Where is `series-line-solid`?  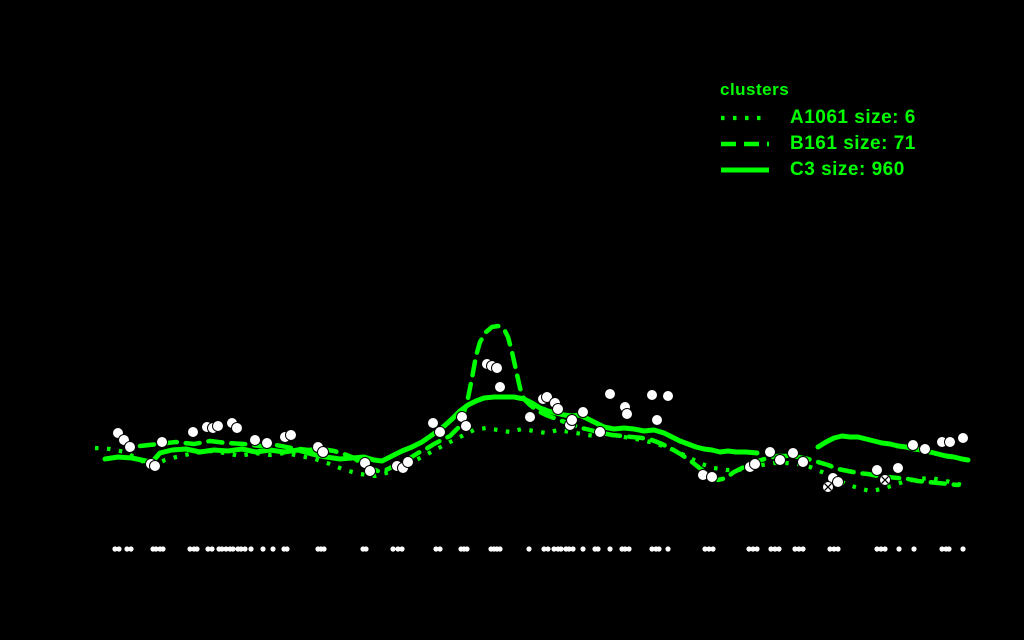 series-line-solid is located at coordinates (893, 448).